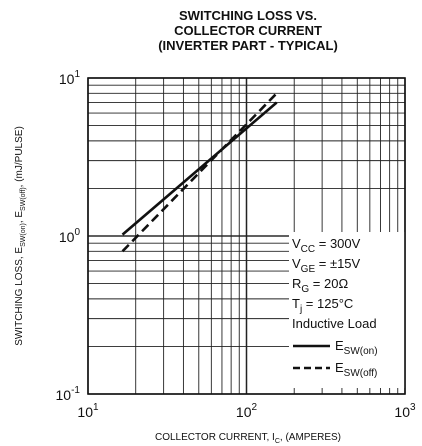 This screenshot has width=422, height=446. What do you see at coordinates (405, 411) in the screenshot?
I see `x-tick-label-3: 10³` at bounding box center [405, 411].